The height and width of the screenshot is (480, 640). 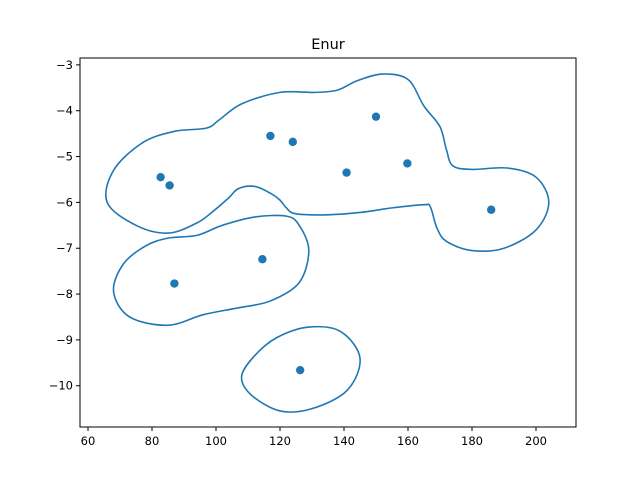 What do you see at coordinates (344, 441) in the screenshot?
I see `x-tick-label: 140` at bounding box center [344, 441].